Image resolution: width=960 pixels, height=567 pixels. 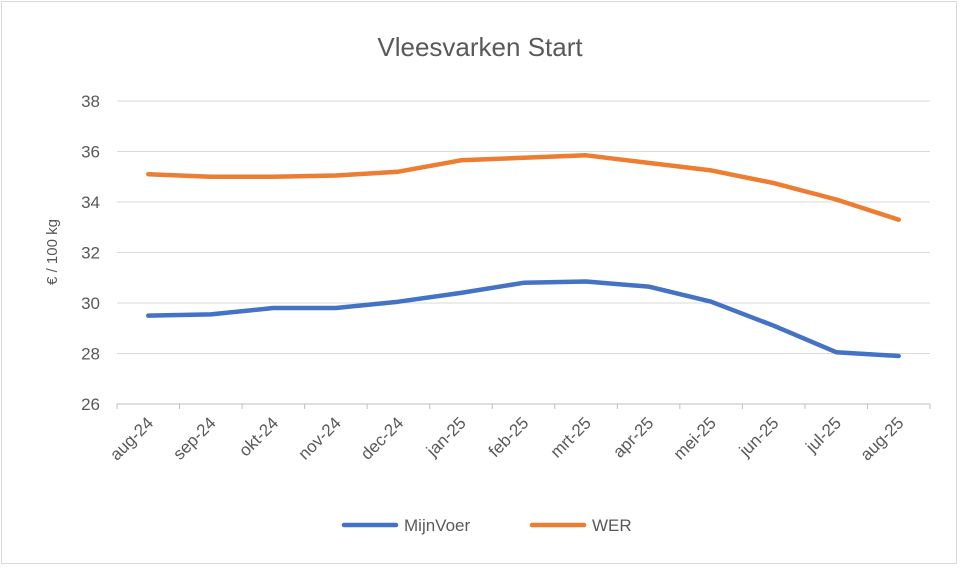 What do you see at coordinates (509, 437) in the screenshot?
I see `x-tick-label: feb-25` at bounding box center [509, 437].